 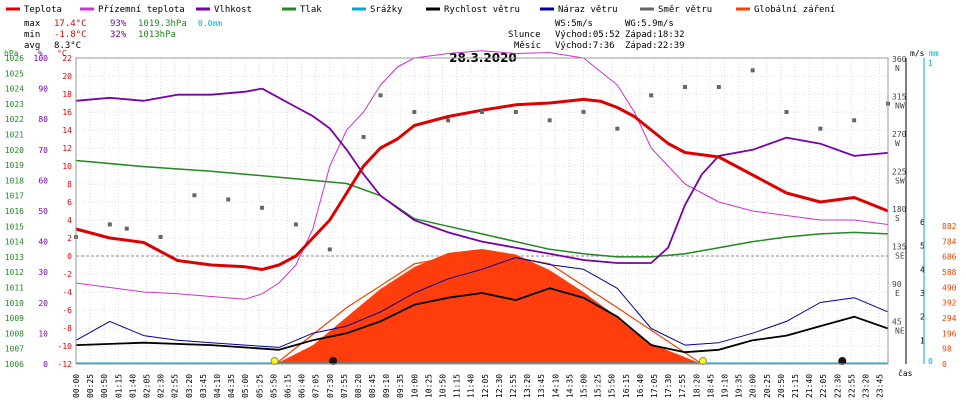 I want to click on ms-tick-label: 3, so click(x=922, y=293).